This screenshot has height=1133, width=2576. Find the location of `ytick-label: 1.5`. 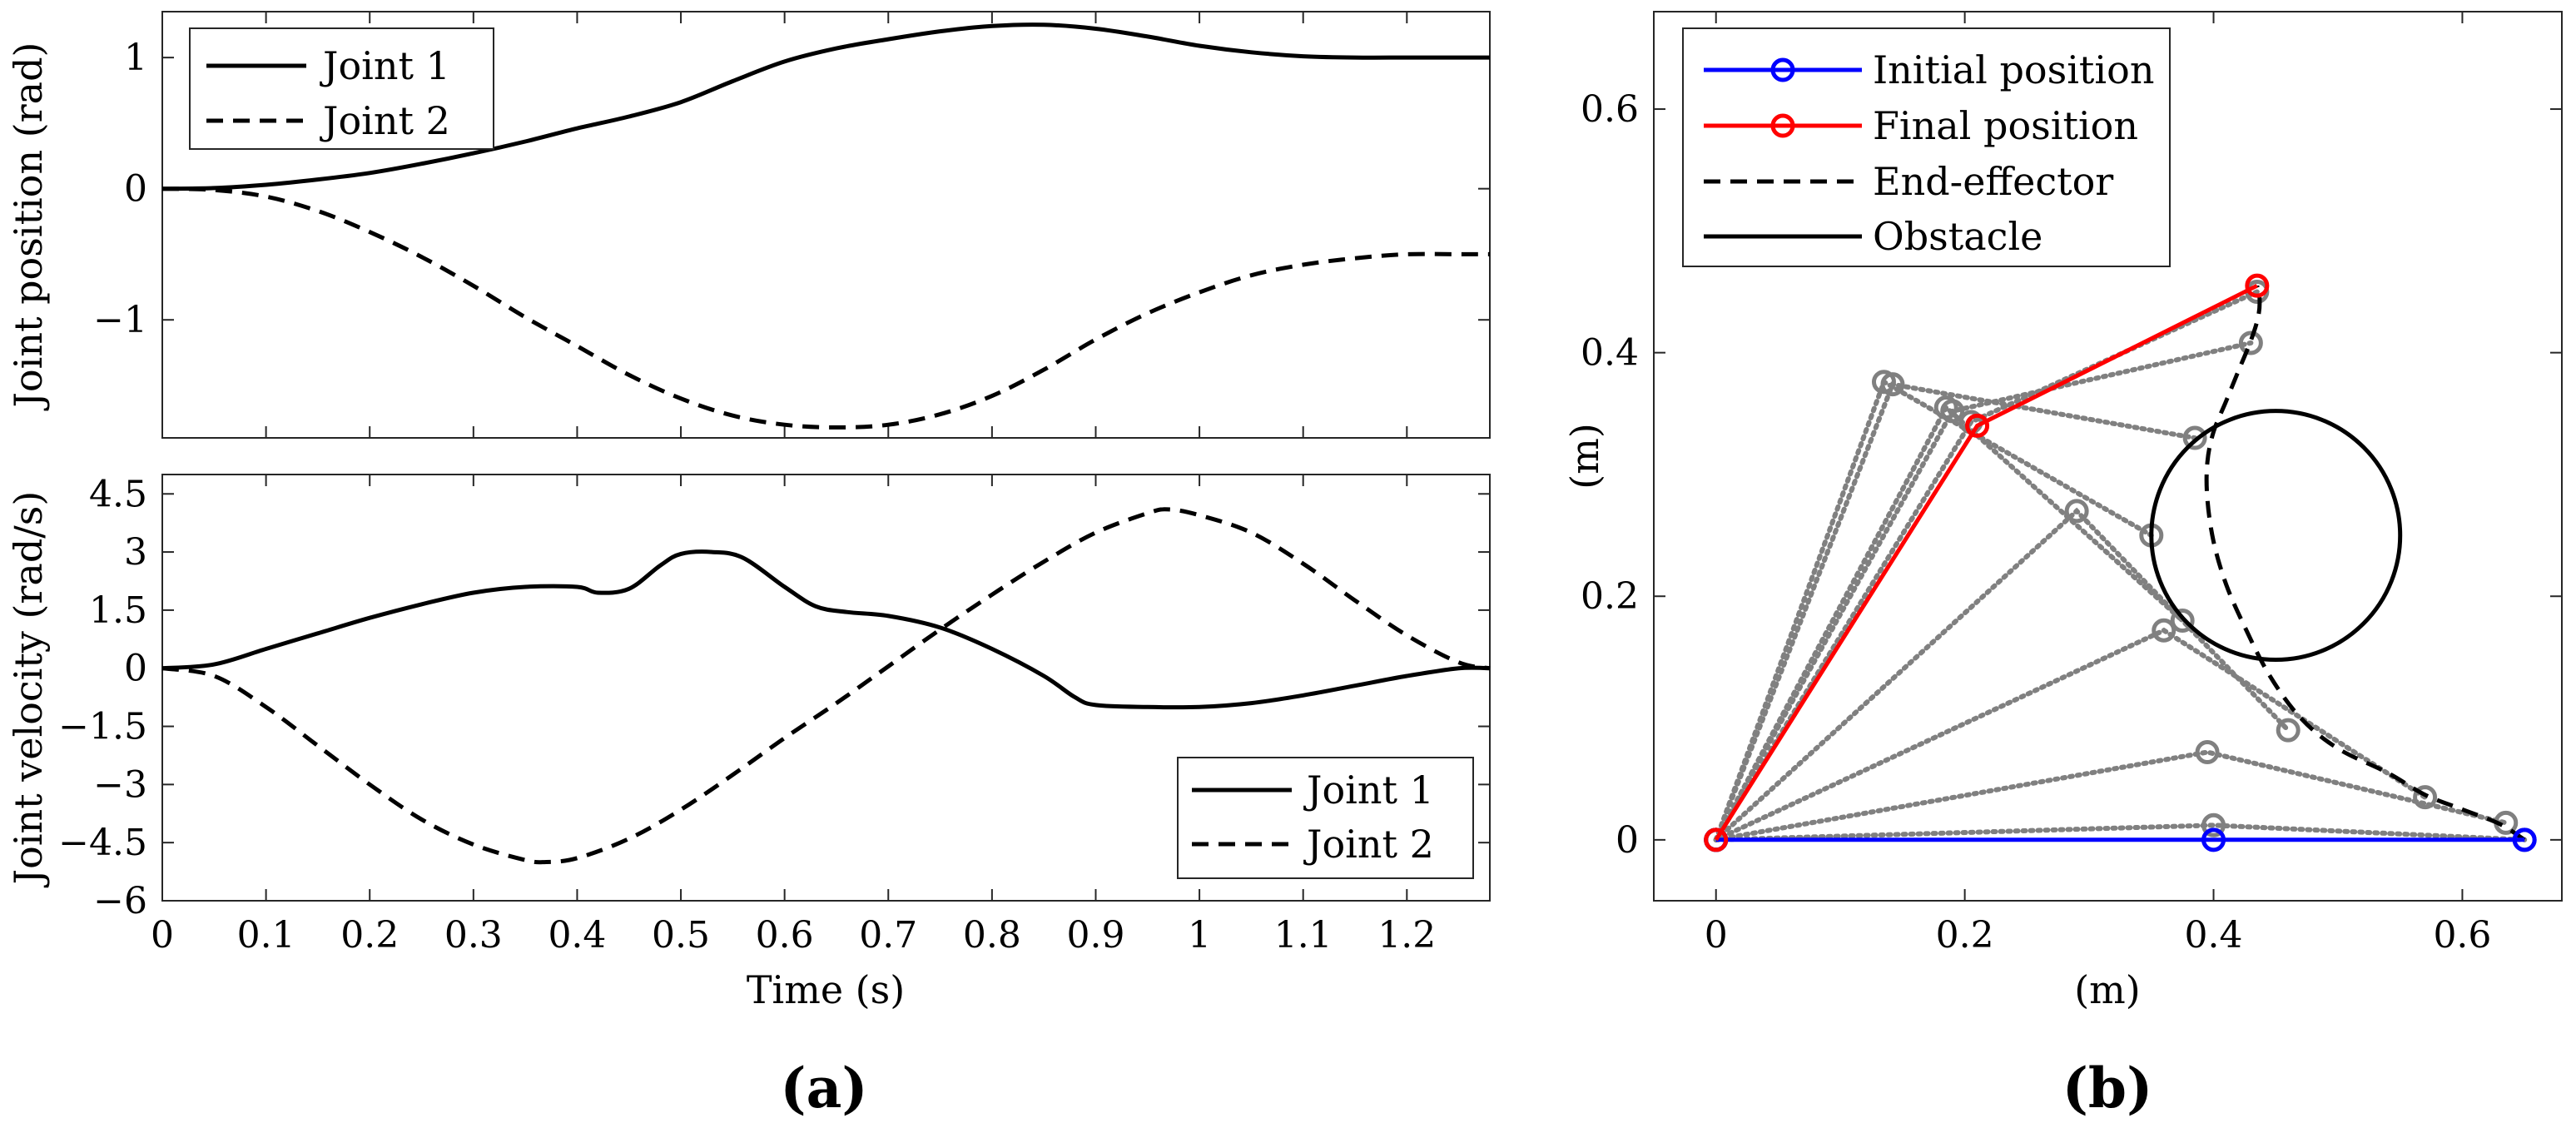

ytick-label: 1.5 is located at coordinates (118, 610).